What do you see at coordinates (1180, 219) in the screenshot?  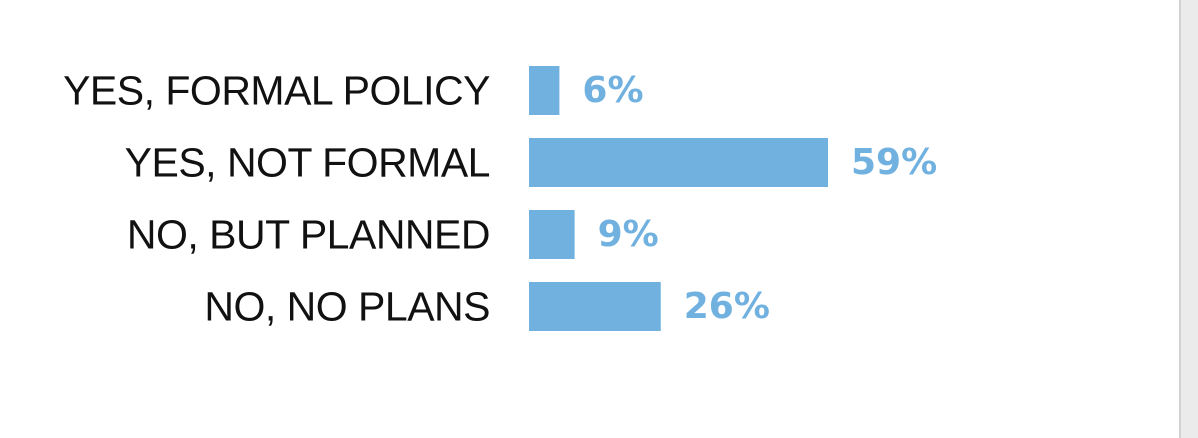 I see `frame-edge-line` at bounding box center [1180, 219].